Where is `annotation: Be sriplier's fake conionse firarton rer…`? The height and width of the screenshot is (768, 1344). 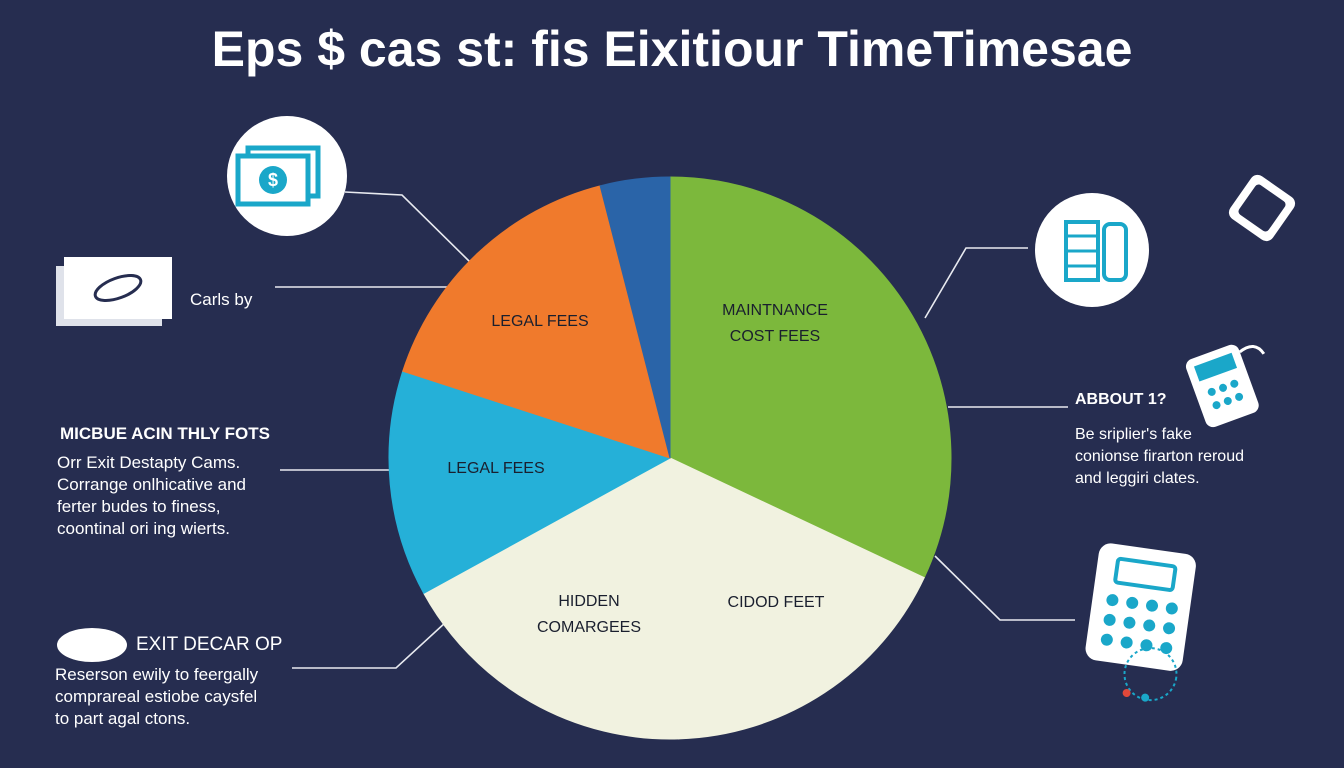
annotation: Be sriplier's fake conionse firarton rer… is located at coordinates (1159, 456).